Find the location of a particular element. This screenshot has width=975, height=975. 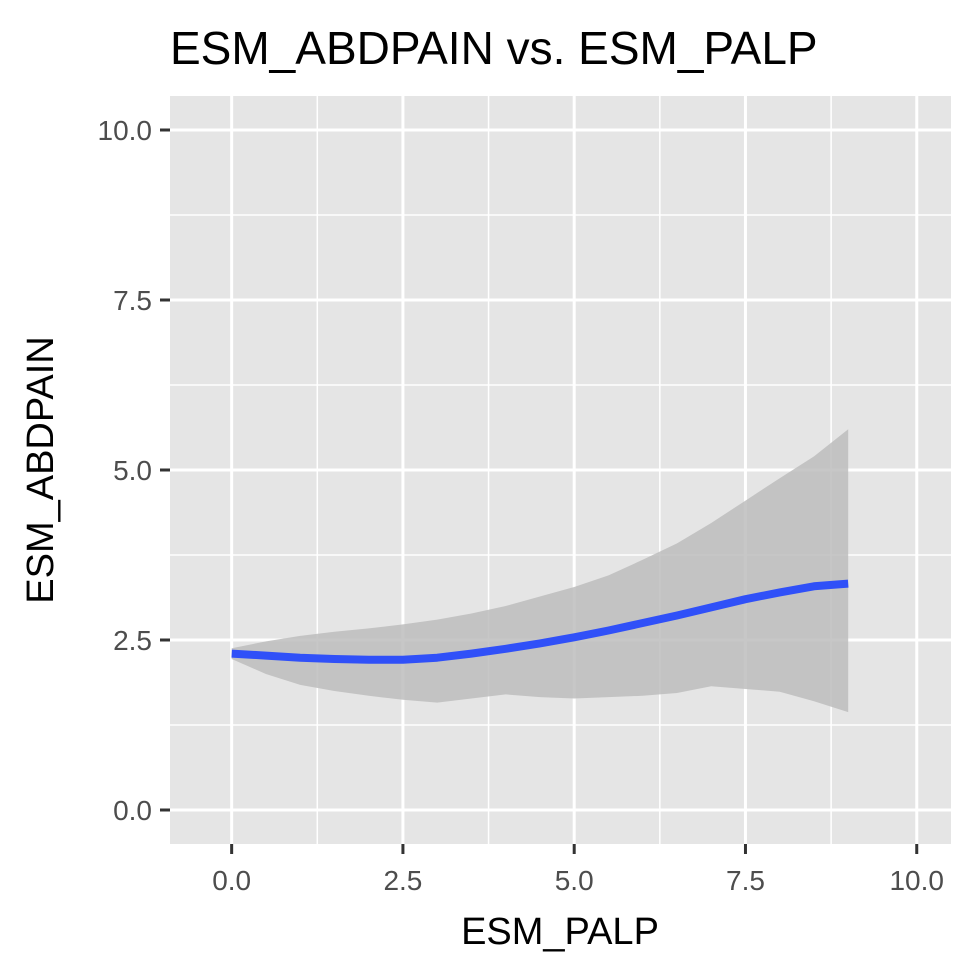

x-tick-label: 5.0 is located at coordinates (574, 880).